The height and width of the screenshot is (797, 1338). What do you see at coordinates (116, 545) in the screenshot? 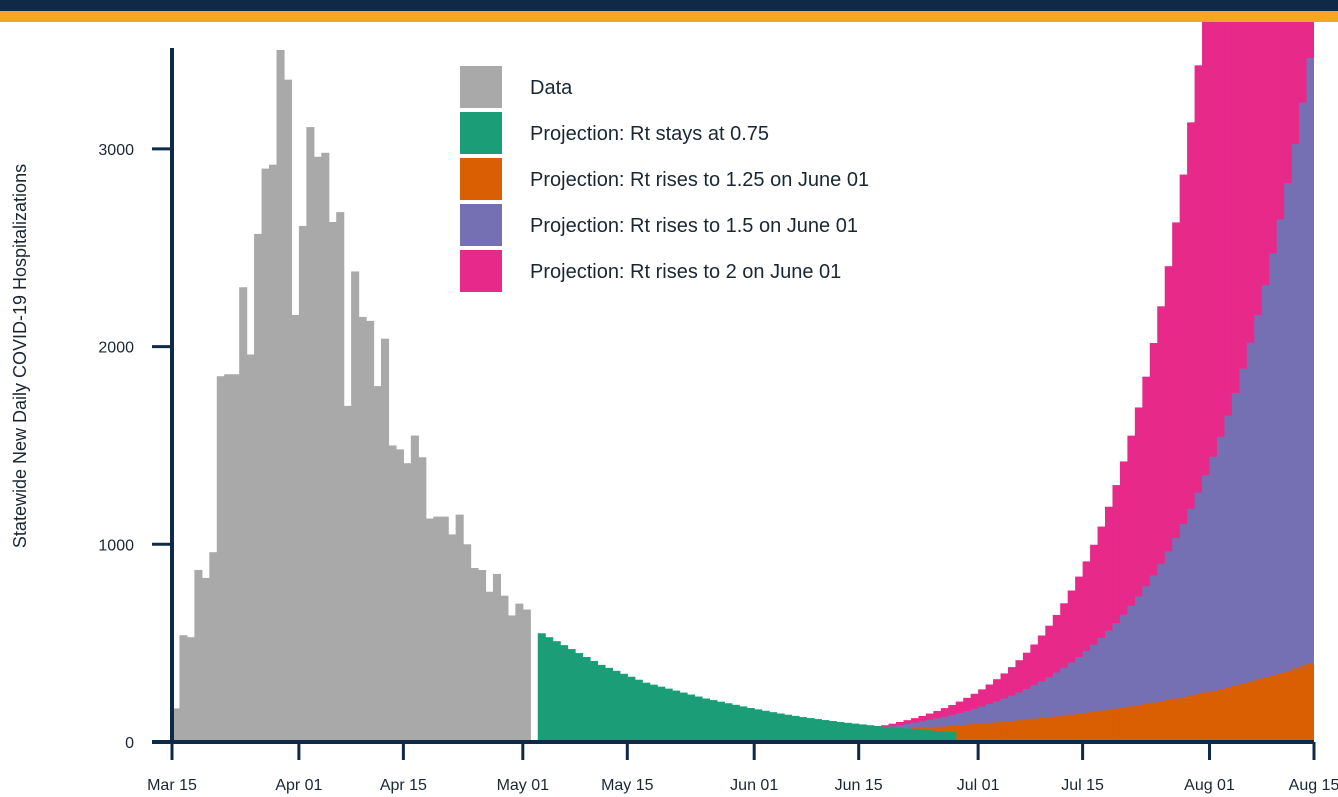
I see `y-tick-label: 1000` at bounding box center [116, 545].